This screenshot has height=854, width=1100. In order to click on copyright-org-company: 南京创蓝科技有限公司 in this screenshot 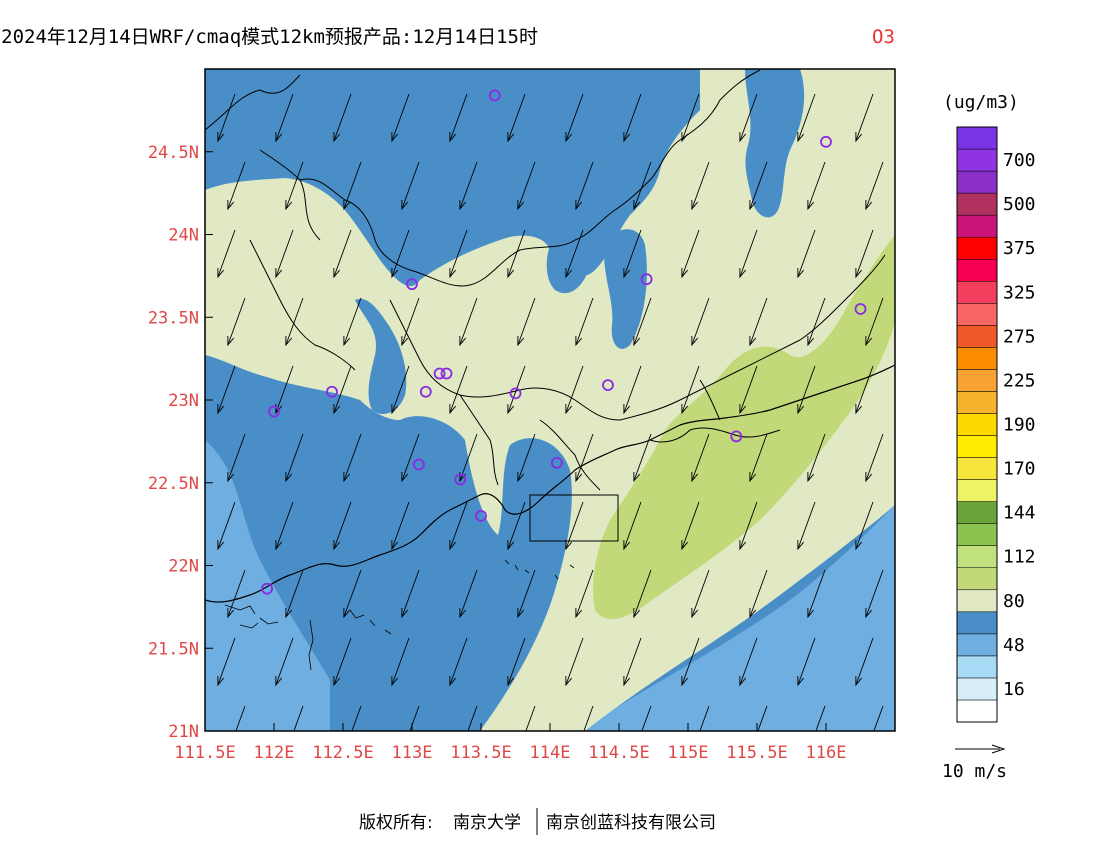, I will do `click(631, 823)`.